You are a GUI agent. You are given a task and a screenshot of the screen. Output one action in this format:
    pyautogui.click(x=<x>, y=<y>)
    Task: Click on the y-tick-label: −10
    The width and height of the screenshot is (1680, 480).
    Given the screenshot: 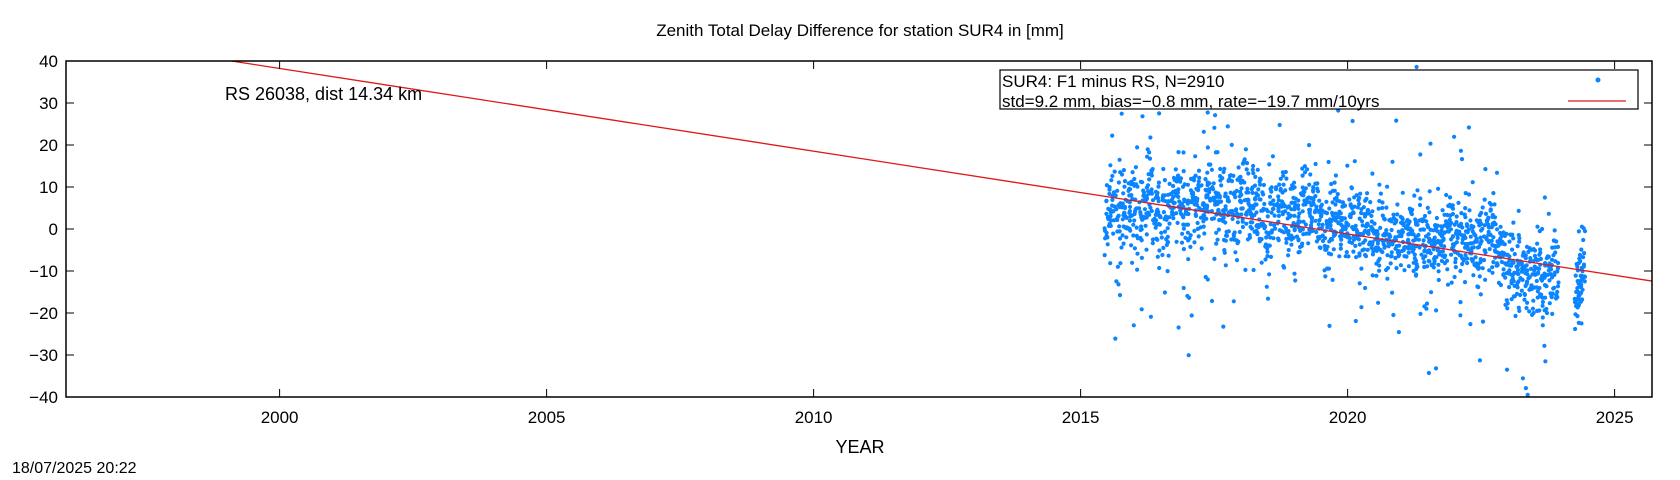 What is the action you would take?
    pyautogui.click(x=43, y=271)
    